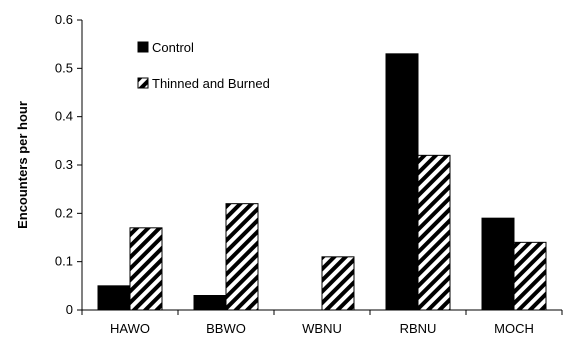 The image size is (563, 339). I want to click on x-category-label: WBNU, so click(322, 328).